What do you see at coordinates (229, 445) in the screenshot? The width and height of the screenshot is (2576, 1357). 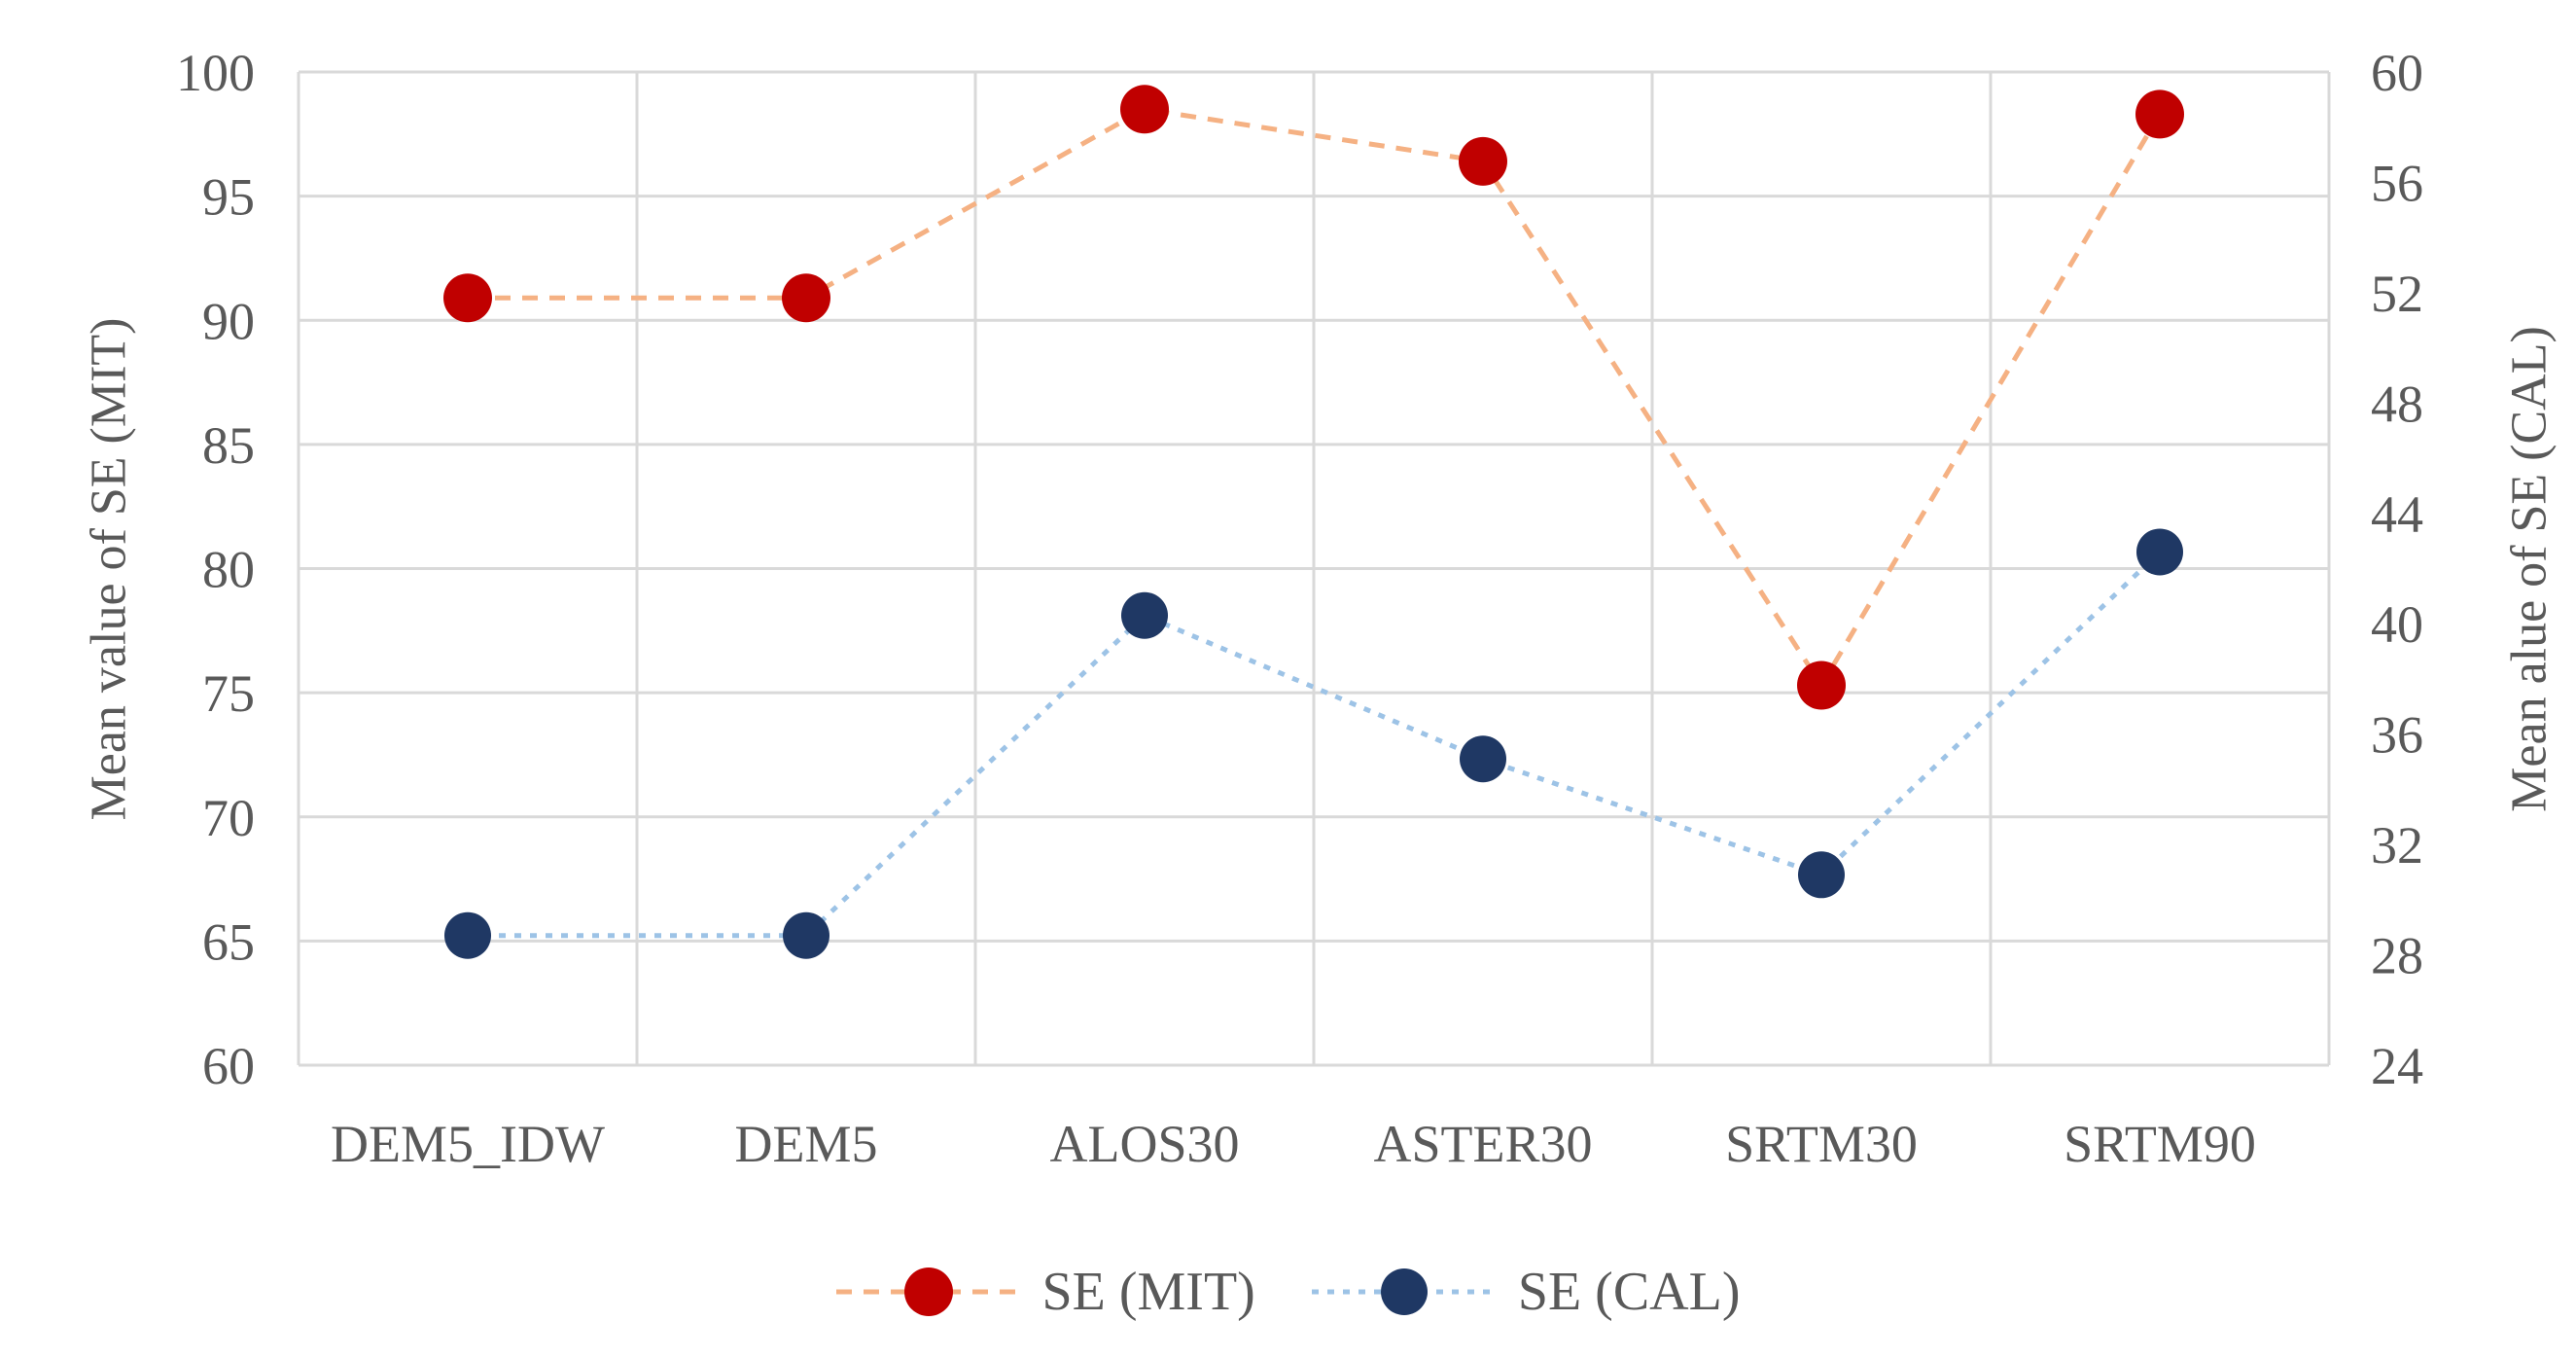 I see `left-axis-tick-label: 85` at bounding box center [229, 445].